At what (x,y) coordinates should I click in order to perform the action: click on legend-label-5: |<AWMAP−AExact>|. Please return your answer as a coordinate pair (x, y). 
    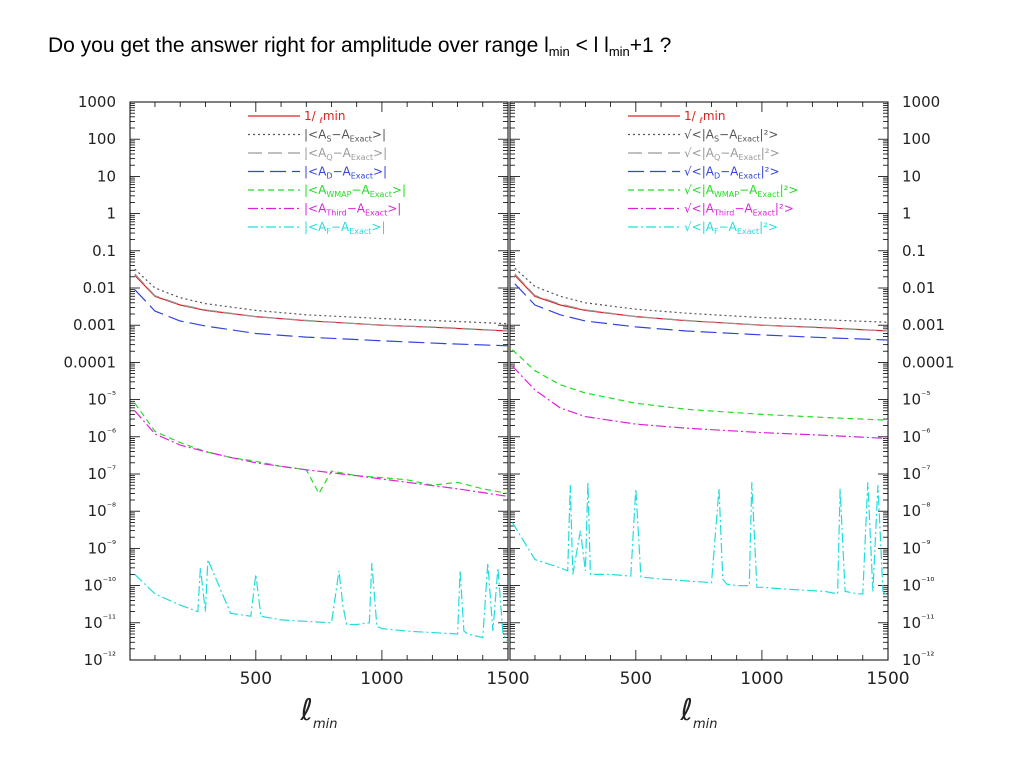
    Looking at the image, I should click on (355, 191).